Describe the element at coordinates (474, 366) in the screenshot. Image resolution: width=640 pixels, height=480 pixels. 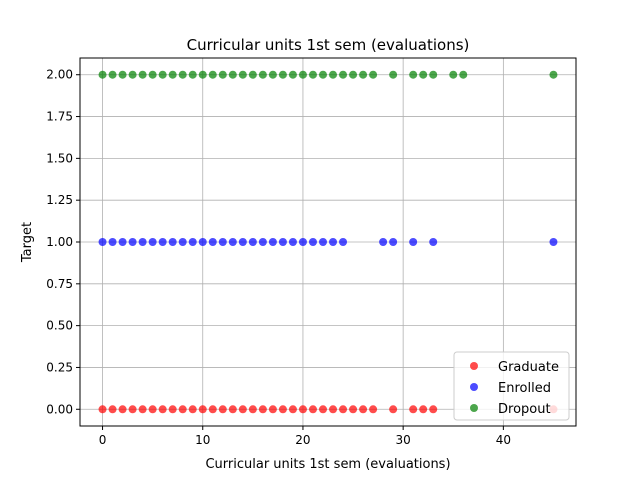
I see `legend-marker-graduate` at that location.